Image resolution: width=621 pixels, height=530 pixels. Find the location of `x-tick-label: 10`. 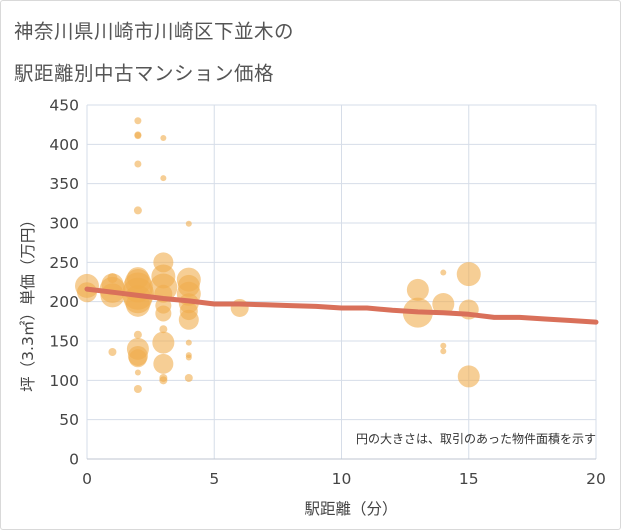

x-tick-label: 10 is located at coordinates (342, 479).